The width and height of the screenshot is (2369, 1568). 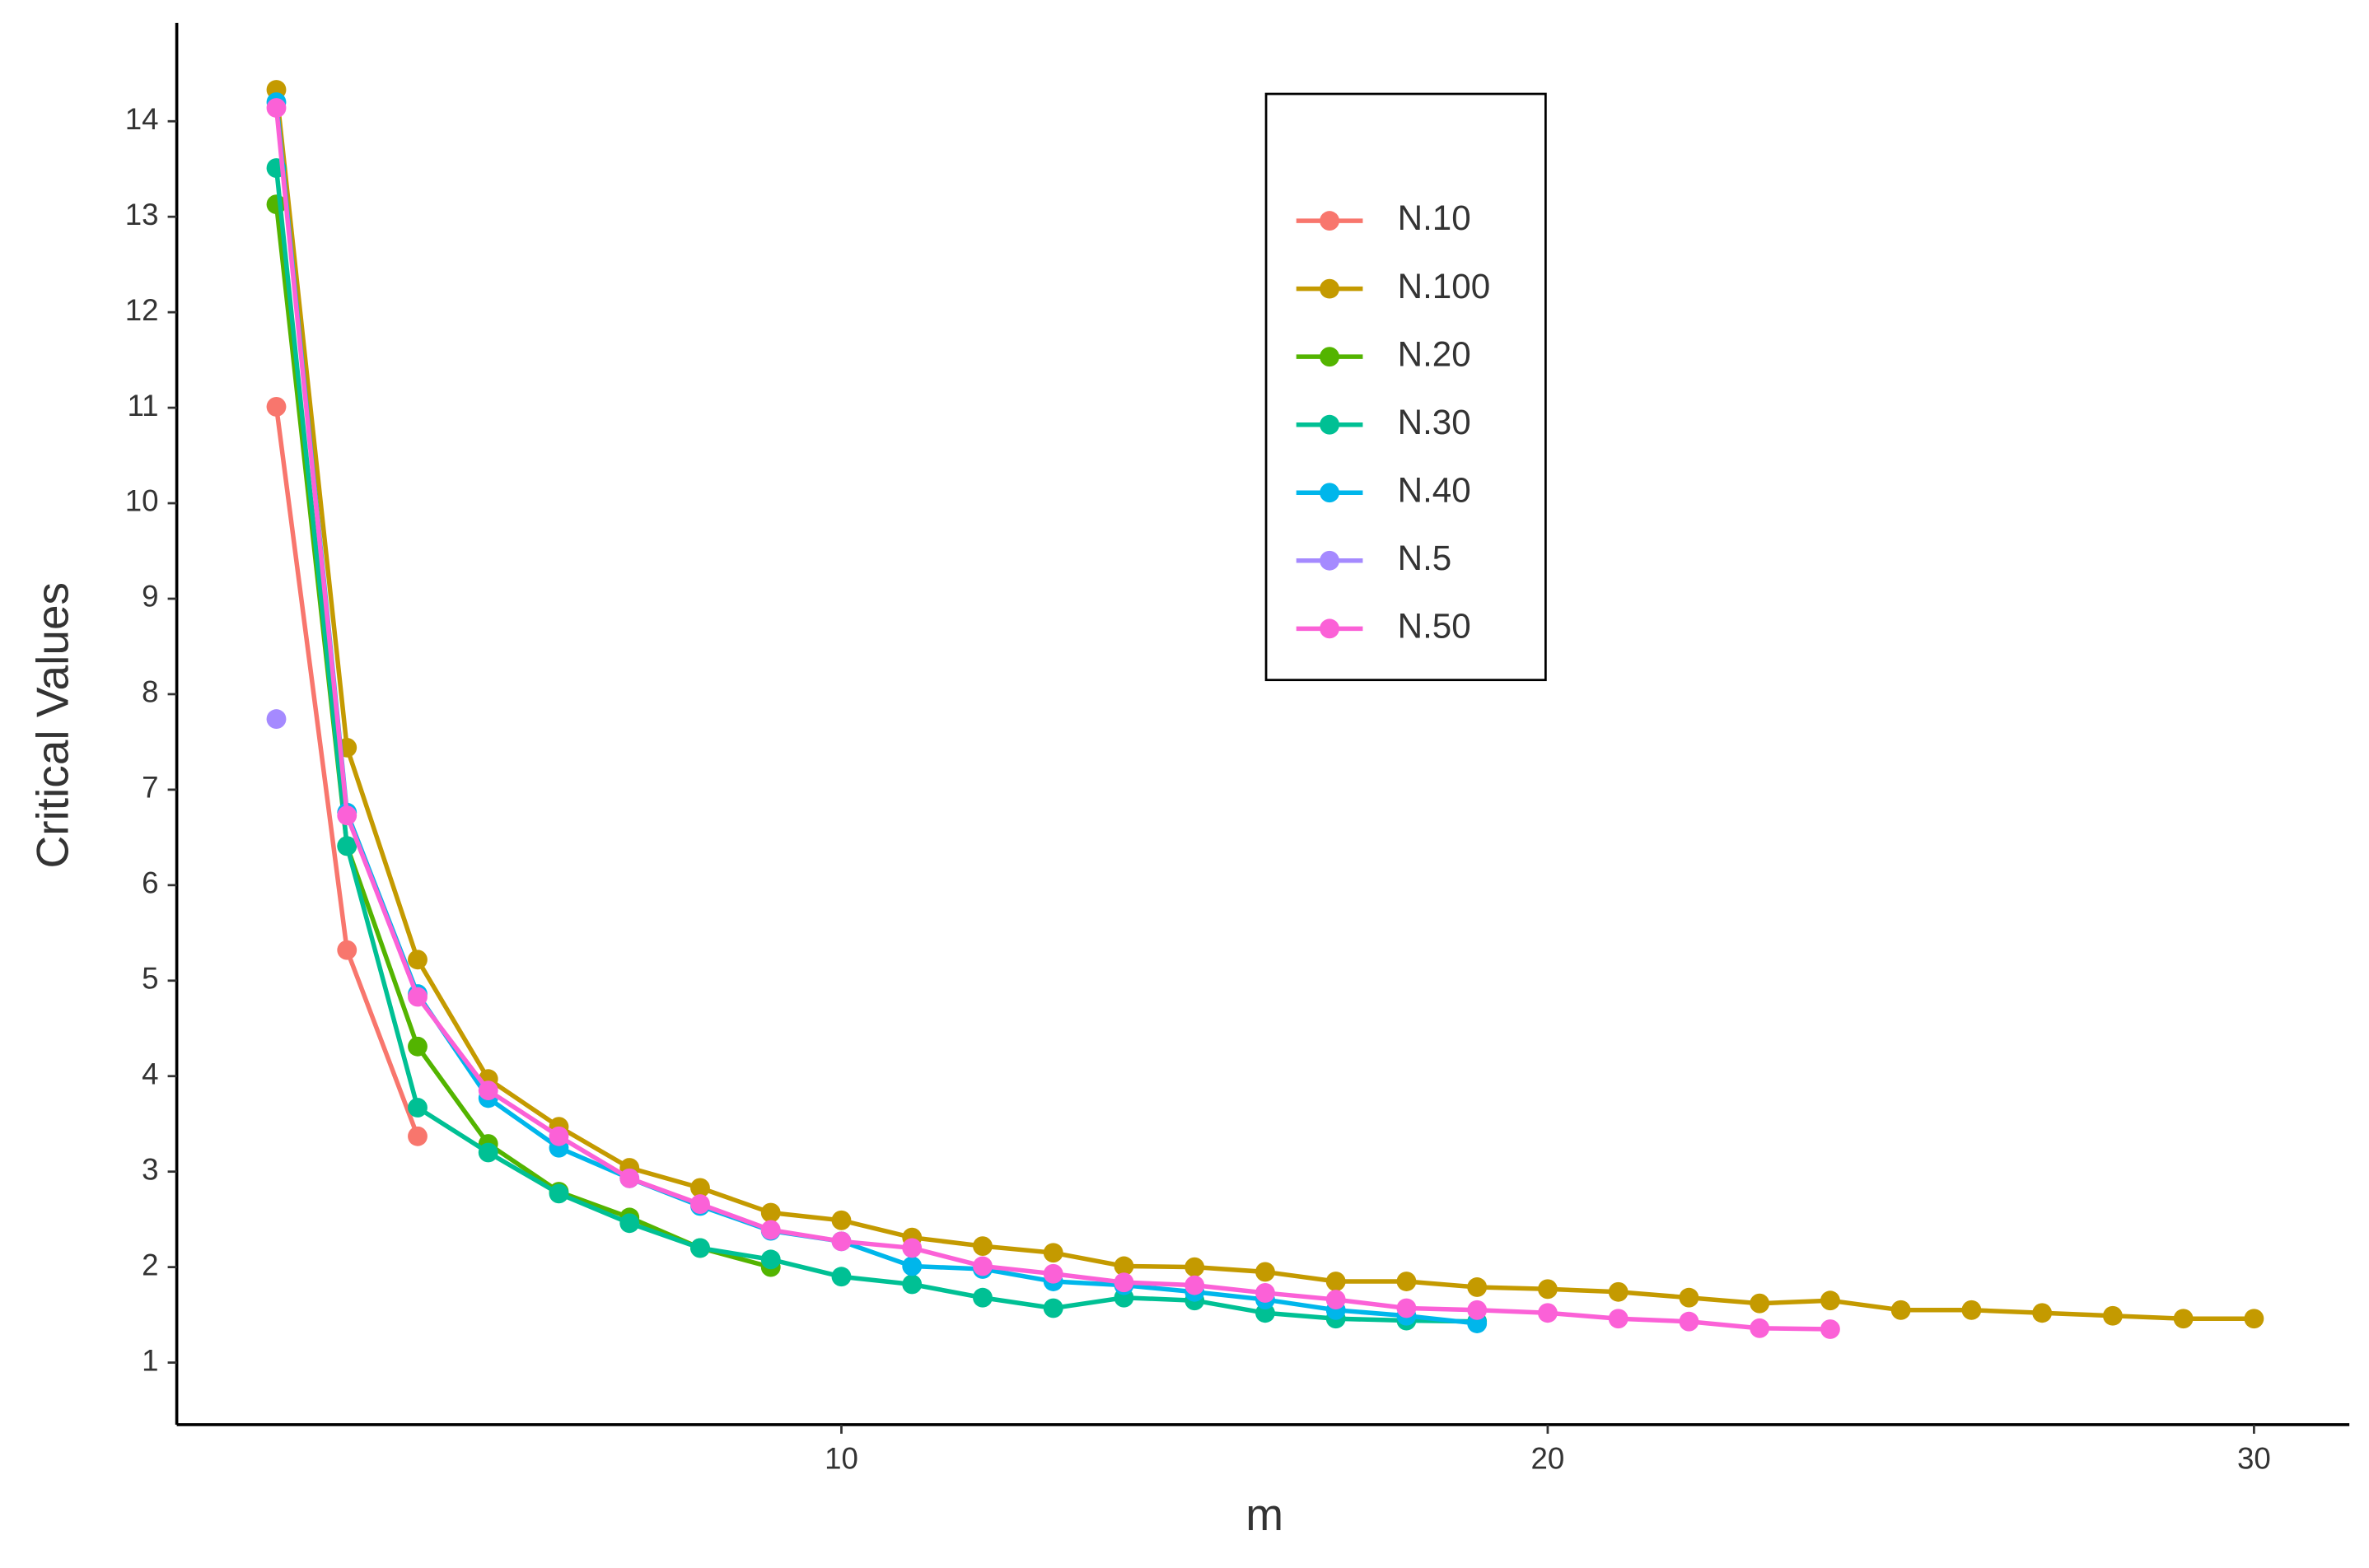 I want to click on y-tick-label: 3, so click(x=150, y=1169).